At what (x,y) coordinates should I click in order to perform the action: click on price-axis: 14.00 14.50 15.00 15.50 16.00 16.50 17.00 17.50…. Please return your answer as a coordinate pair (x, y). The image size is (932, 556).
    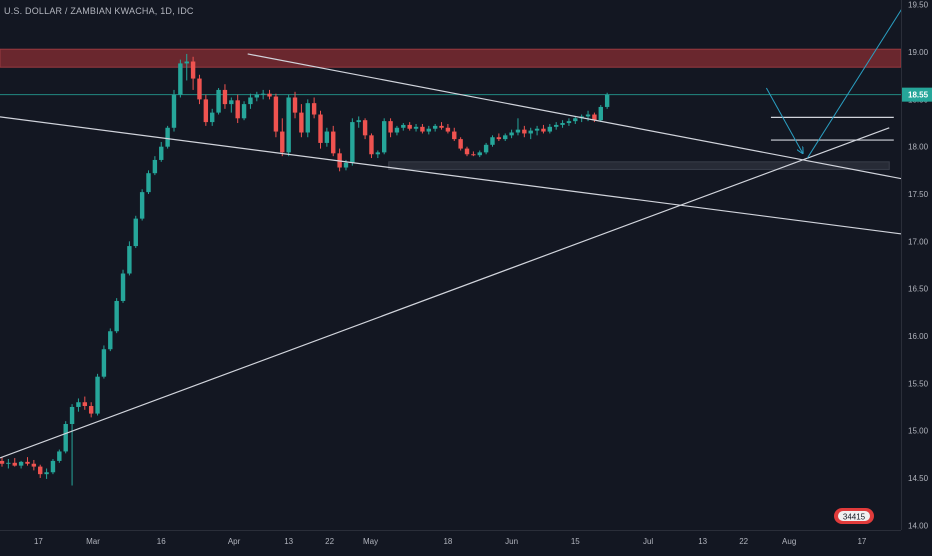
    Looking at the image, I should click on (916, 265).